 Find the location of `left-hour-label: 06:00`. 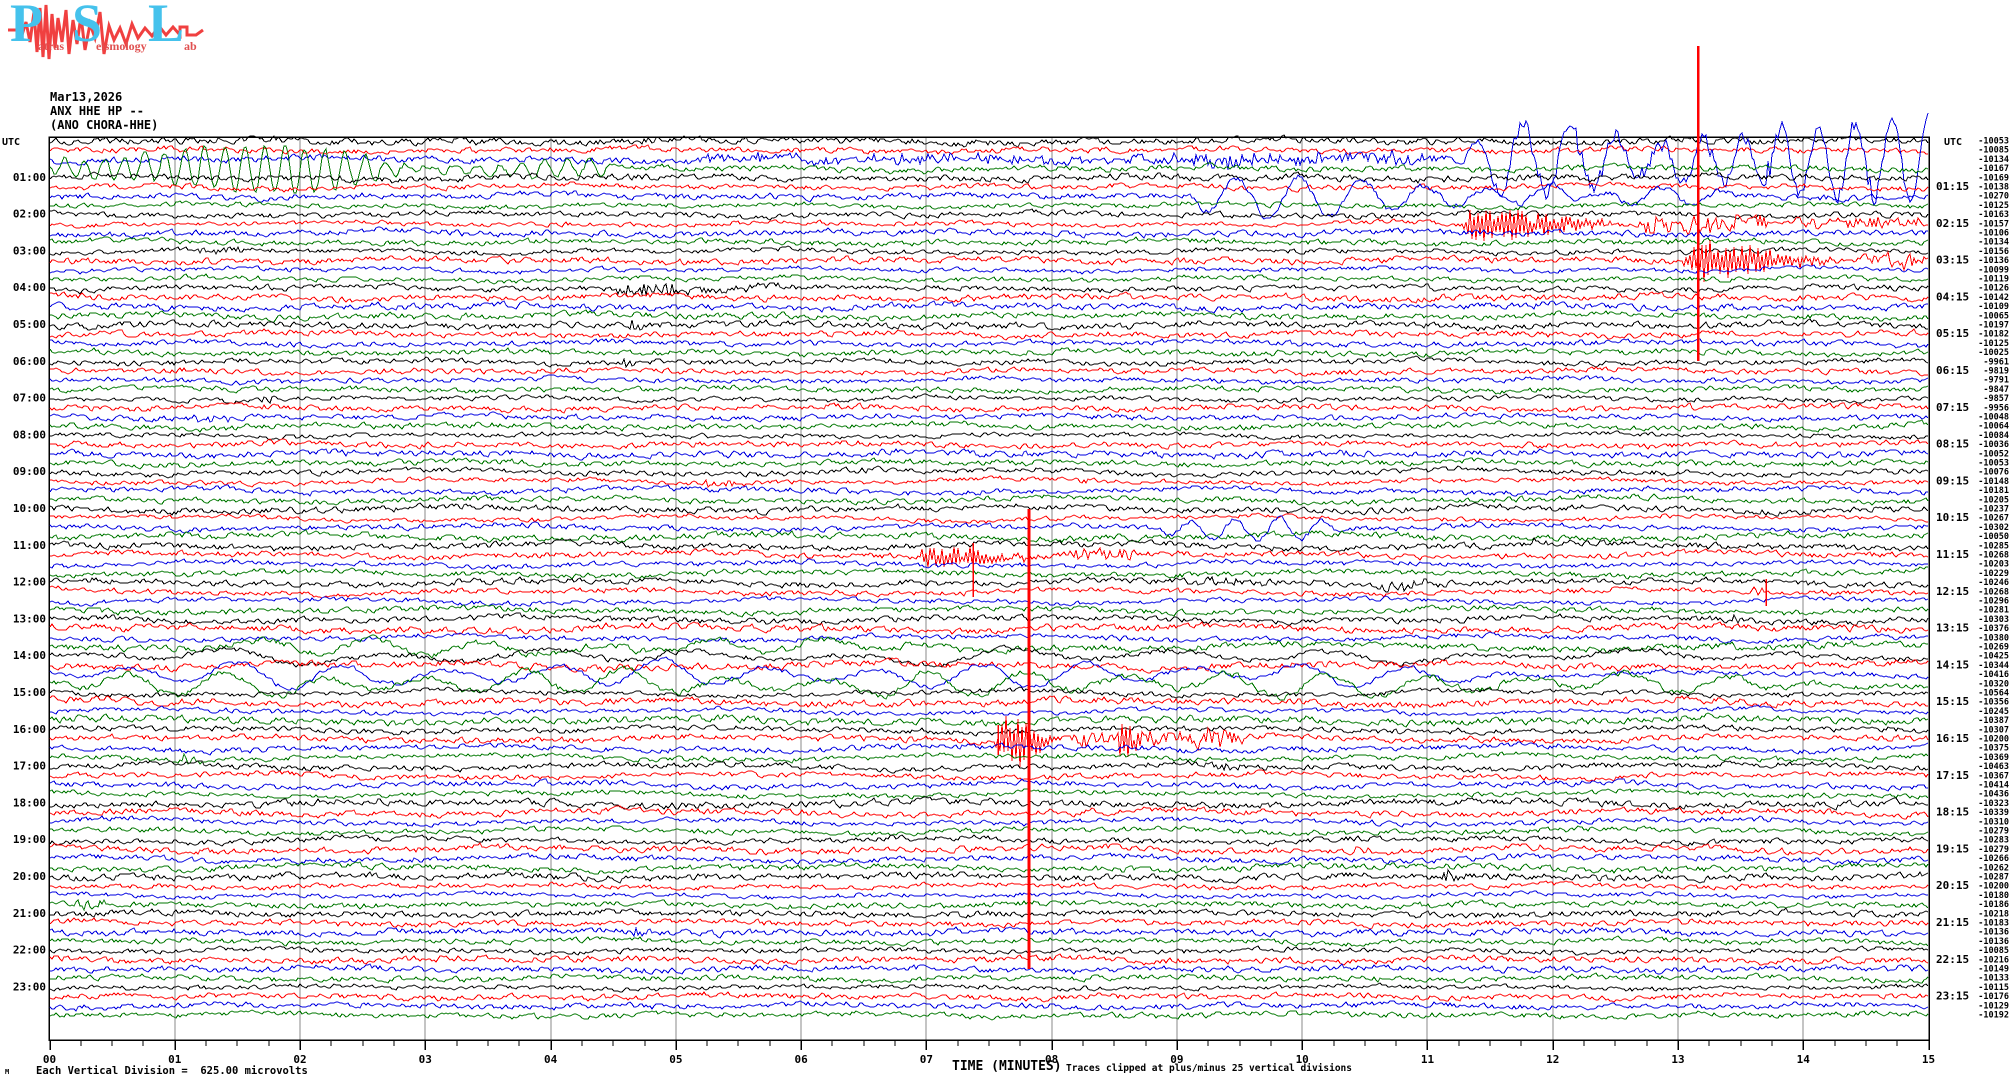

left-hour-label: 06:00 is located at coordinates (29, 361).